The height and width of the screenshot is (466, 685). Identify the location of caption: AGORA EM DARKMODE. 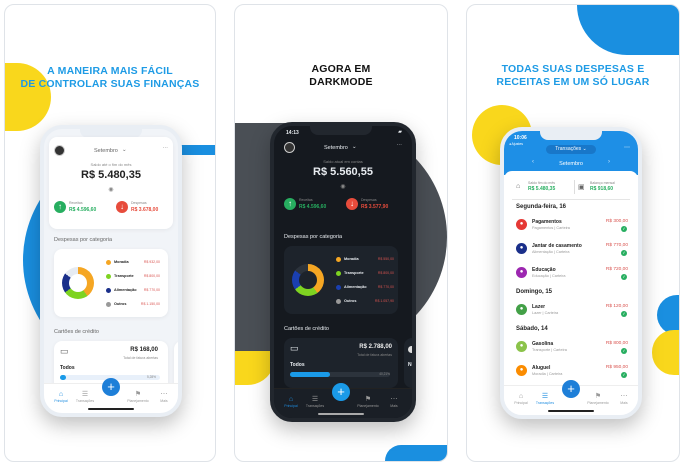
(341, 76).